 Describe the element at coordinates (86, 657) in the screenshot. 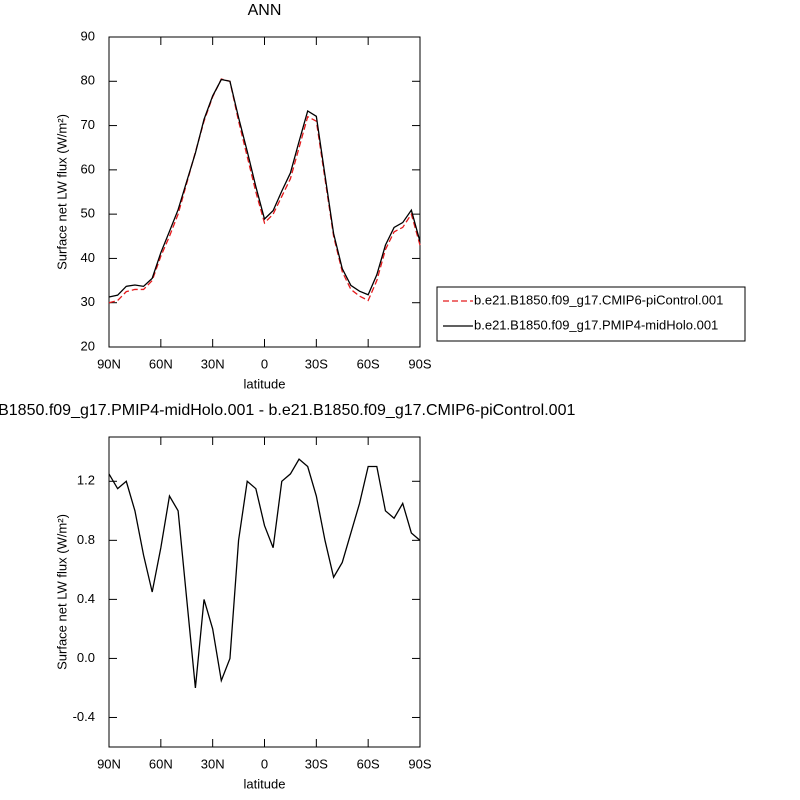

I see `y-tick-label: 0.0` at that location.